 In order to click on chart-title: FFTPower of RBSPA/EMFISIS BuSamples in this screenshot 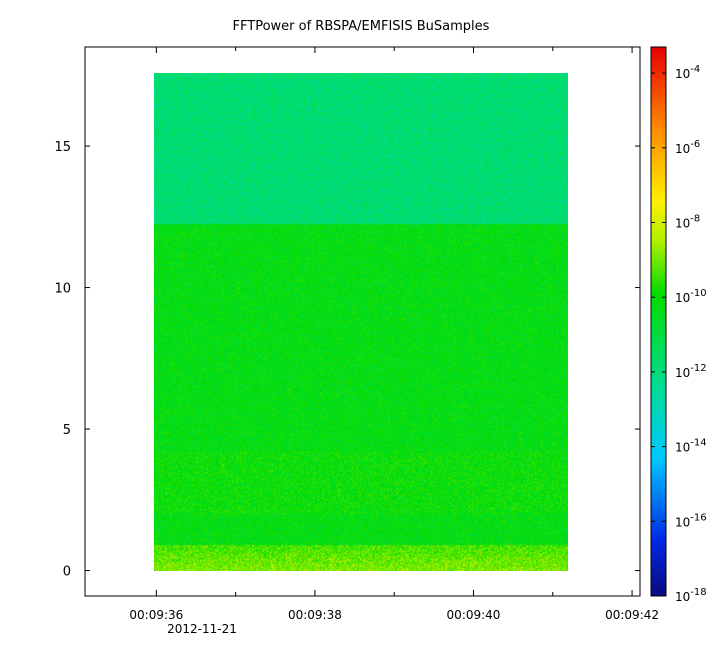, I will do `click(361, 26)`.